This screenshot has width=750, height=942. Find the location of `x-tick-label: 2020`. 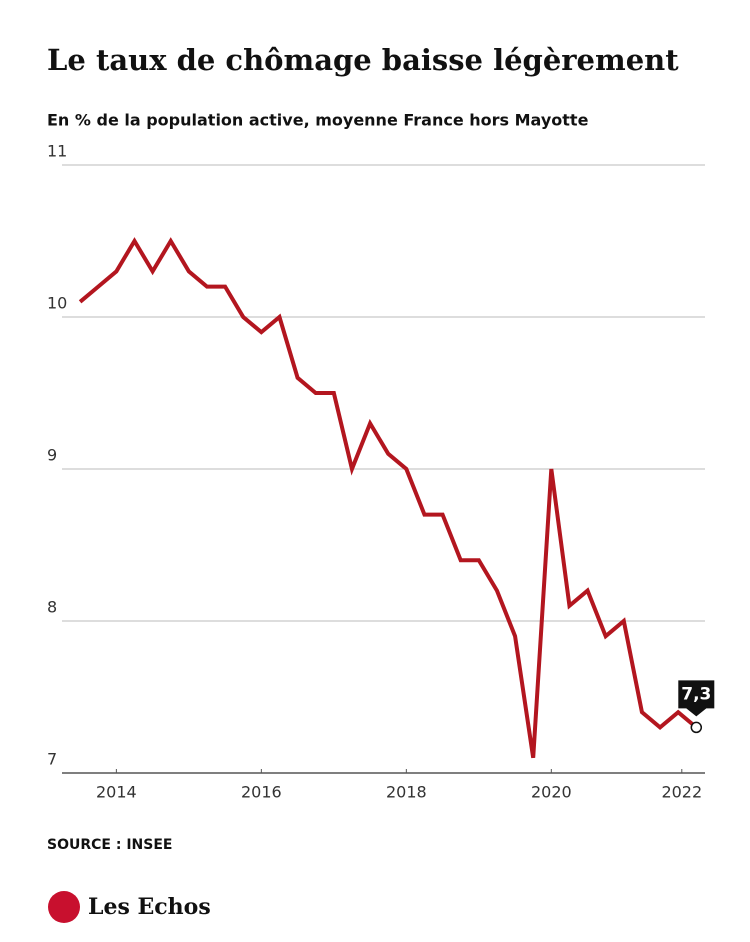

x-tick-label: 2020 is located at coordinates (551, 792).